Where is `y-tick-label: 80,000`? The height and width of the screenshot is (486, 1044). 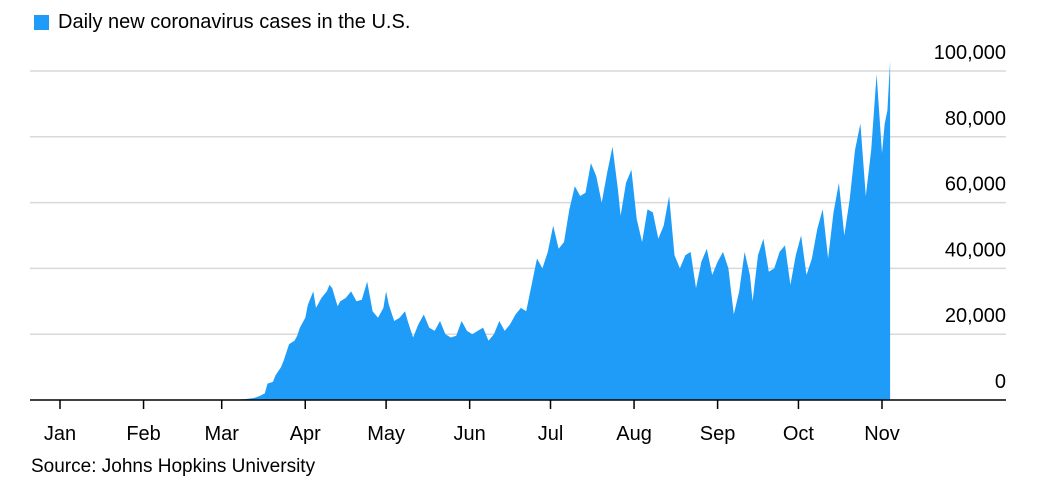 y-tick-label: 80,000 is located at coordinates (975, 119).